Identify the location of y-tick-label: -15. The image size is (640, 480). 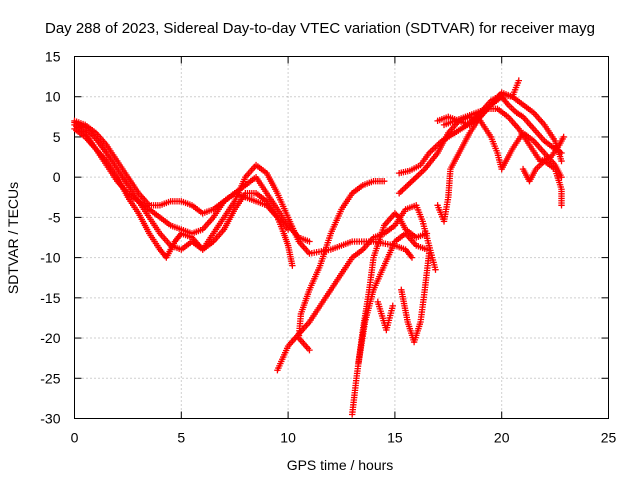
(50, 298).